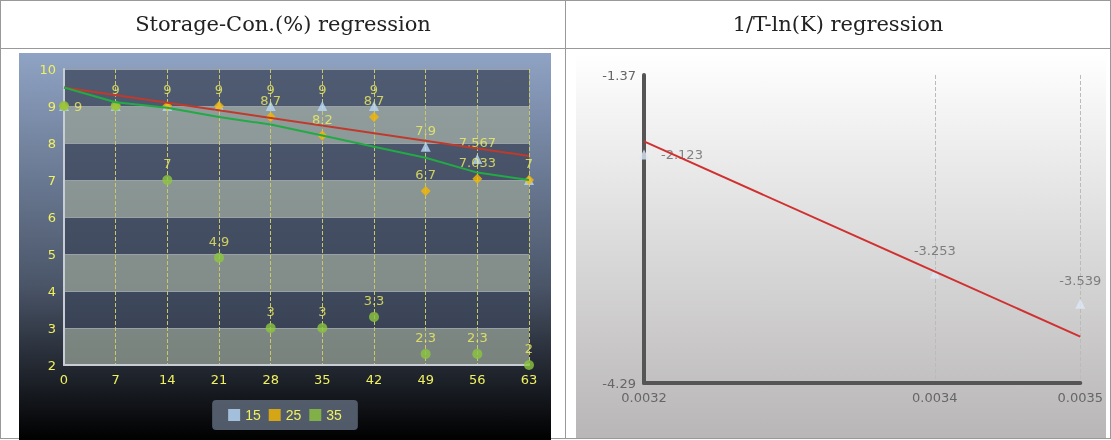 This screenshot has height=440, width=1111. What do you see at coordinates (51, 365) in the screenshot?
I see `y-tick-label: 2` at bounding box center [51, 365].